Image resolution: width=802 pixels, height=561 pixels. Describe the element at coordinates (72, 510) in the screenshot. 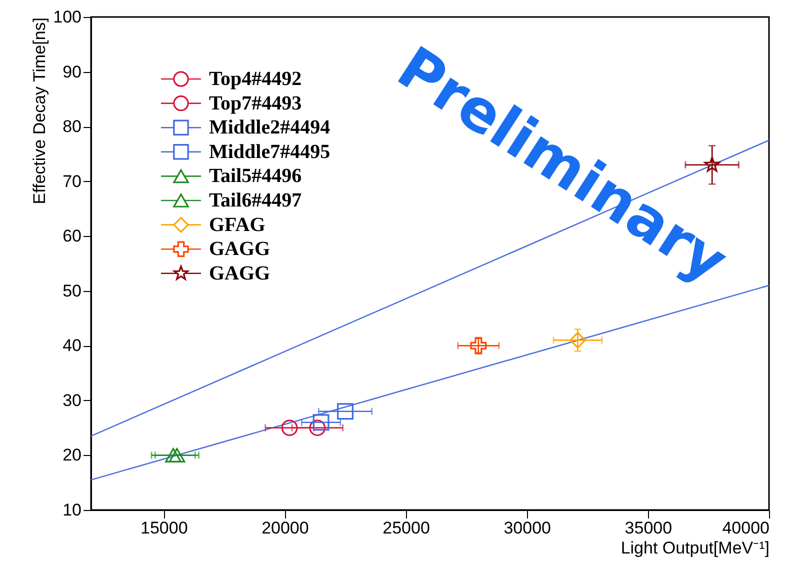

I see `y-tick-label: 10` at that location.